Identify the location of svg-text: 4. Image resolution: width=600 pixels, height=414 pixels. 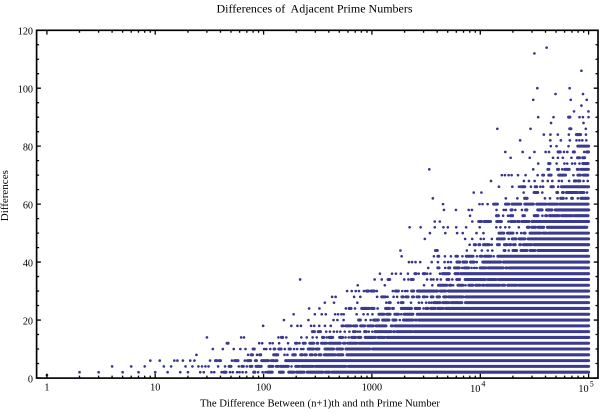
(483, 384).